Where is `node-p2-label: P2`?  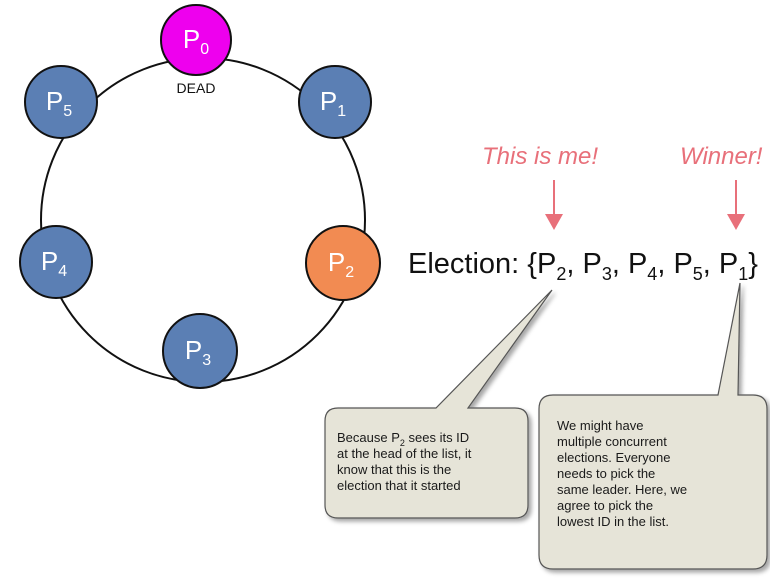 node-p2-label: P2 is located at coordinates (341, 264).